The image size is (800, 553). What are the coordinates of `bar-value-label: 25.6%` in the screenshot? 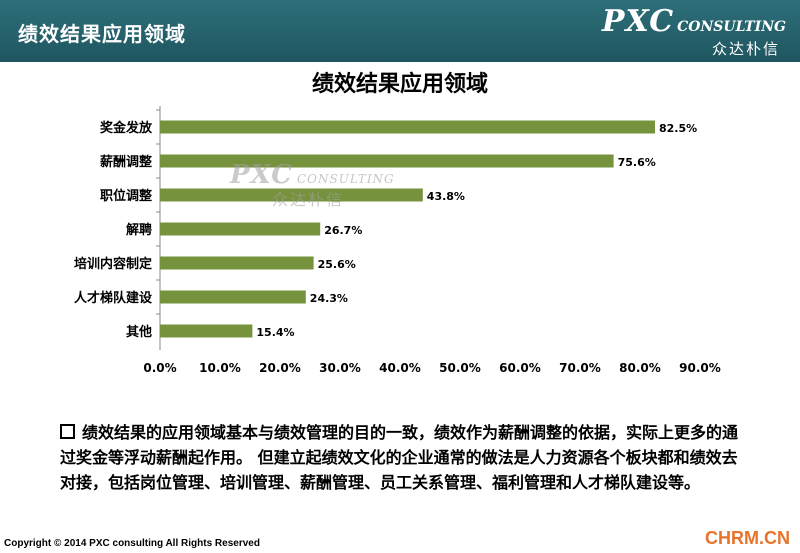 It's located at (337, 264).